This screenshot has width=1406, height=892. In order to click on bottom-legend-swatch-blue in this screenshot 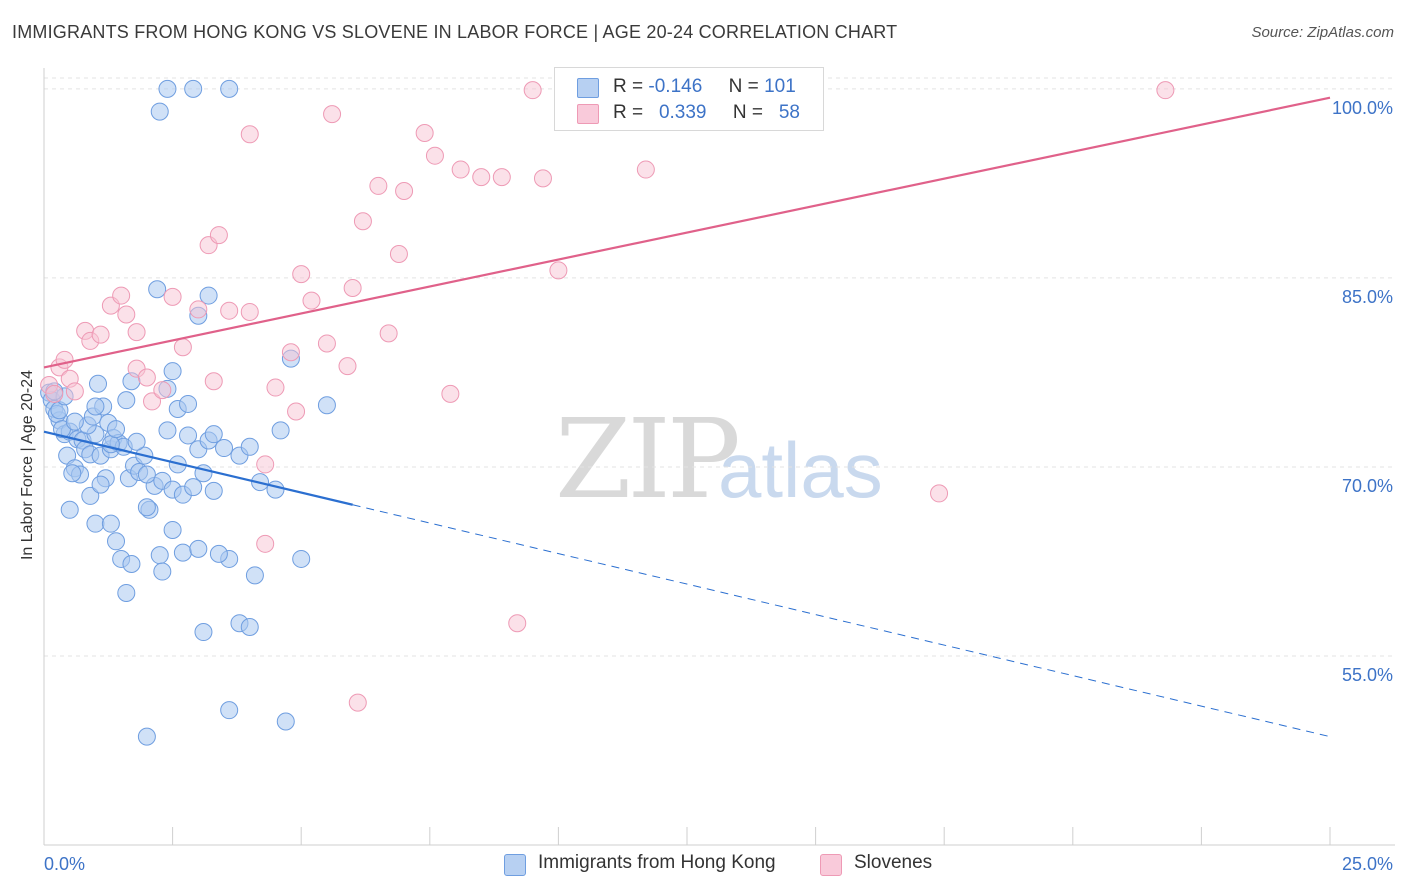, I will do `click(515, 865)`.